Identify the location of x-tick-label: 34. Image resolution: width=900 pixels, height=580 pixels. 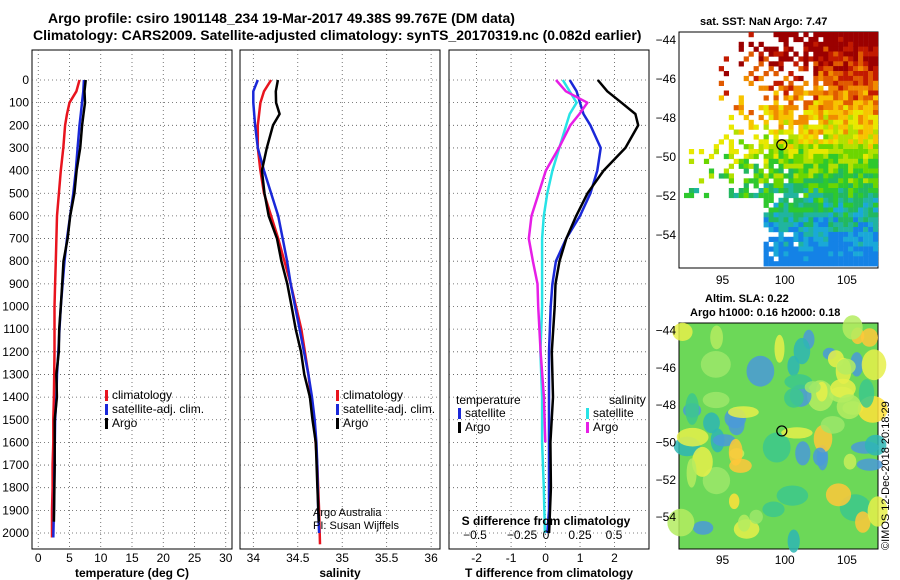
(254, 558).